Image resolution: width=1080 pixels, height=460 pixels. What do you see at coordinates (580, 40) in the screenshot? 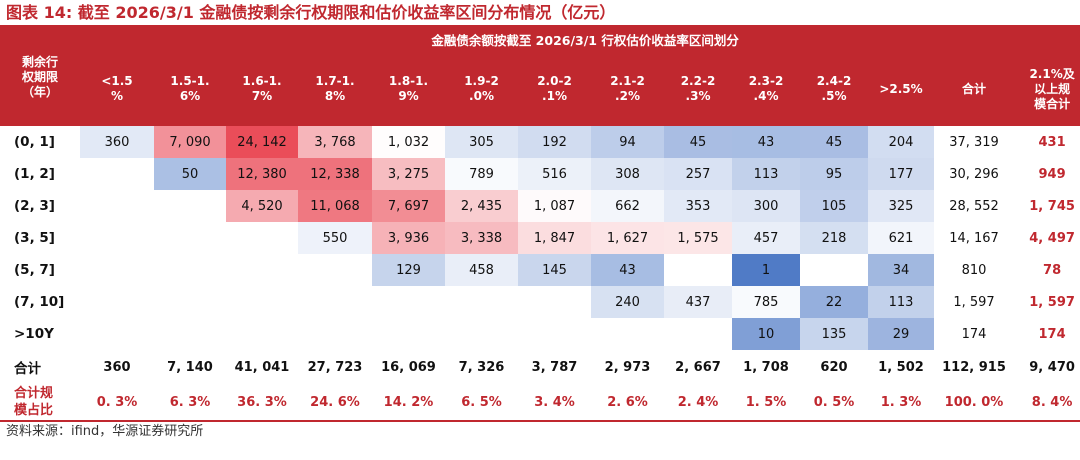
I see `column-group-label: 金融债余额按截至 2026/3/1 行权估价收益率区间划分` at bounding box center [580, 40].